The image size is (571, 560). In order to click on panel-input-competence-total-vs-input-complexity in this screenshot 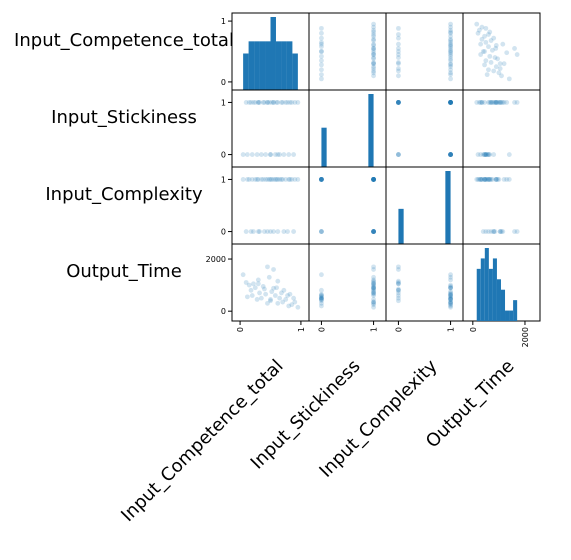, I will do `click(424, 51)`.